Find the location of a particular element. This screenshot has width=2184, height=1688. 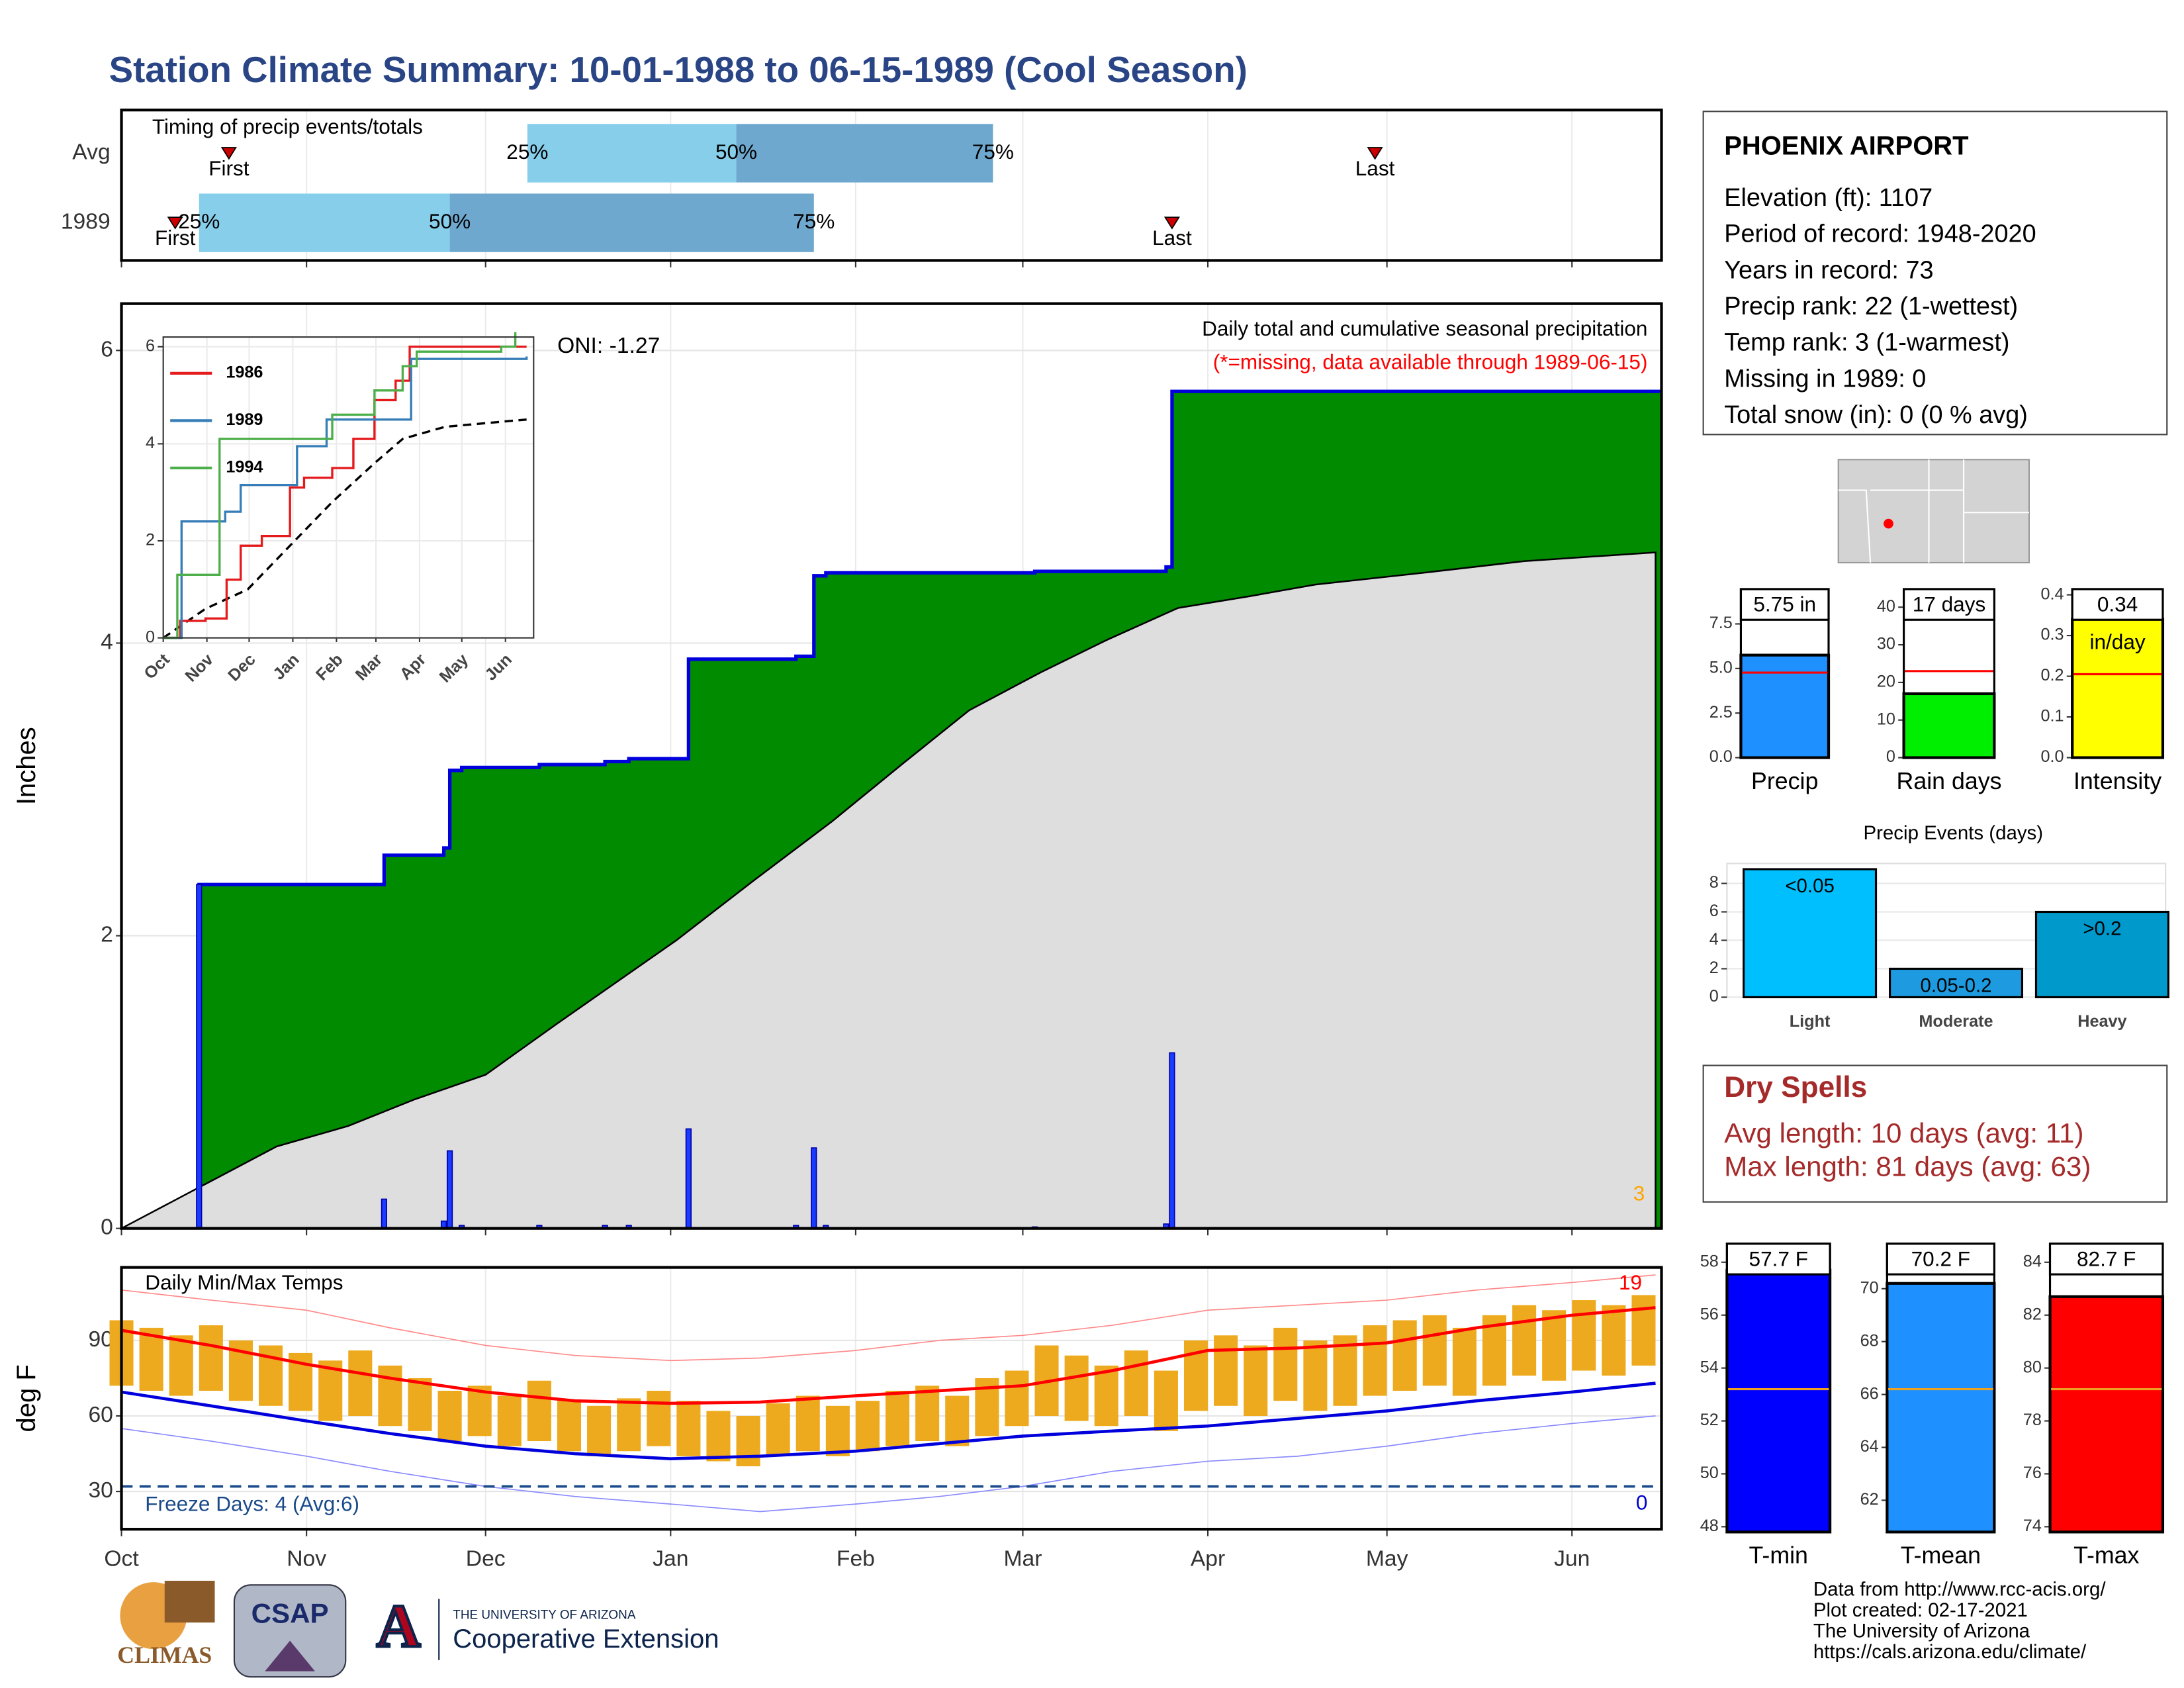

y-tick-label: 6 is located at coordinates (150, 345).